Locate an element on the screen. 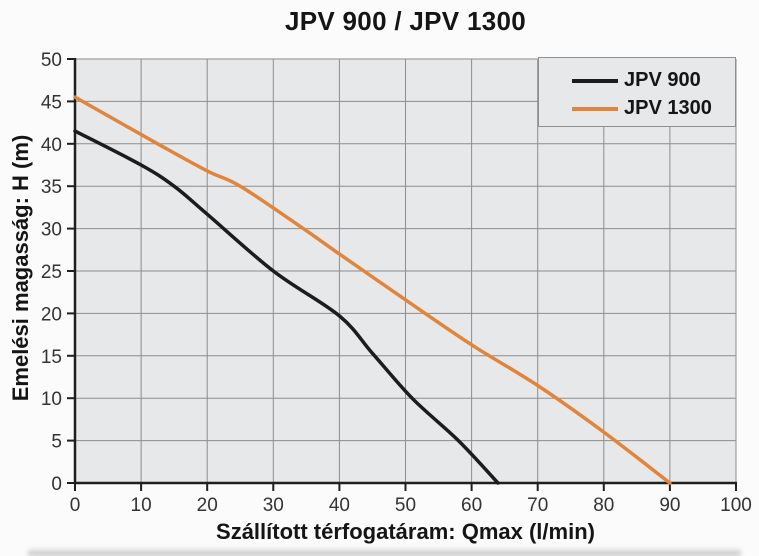 This screenshot has width=759, height=556. x-tick-label: 60 is located at coordinates (471, 505).